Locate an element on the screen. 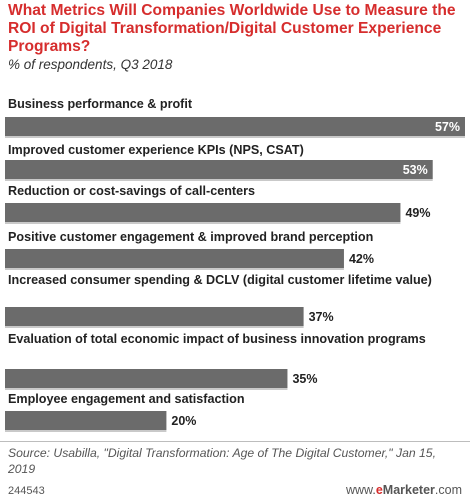 This screenshot has height=501, width=470. brand-logo: www.eMarketer.com is located at coordinates (404, 490).